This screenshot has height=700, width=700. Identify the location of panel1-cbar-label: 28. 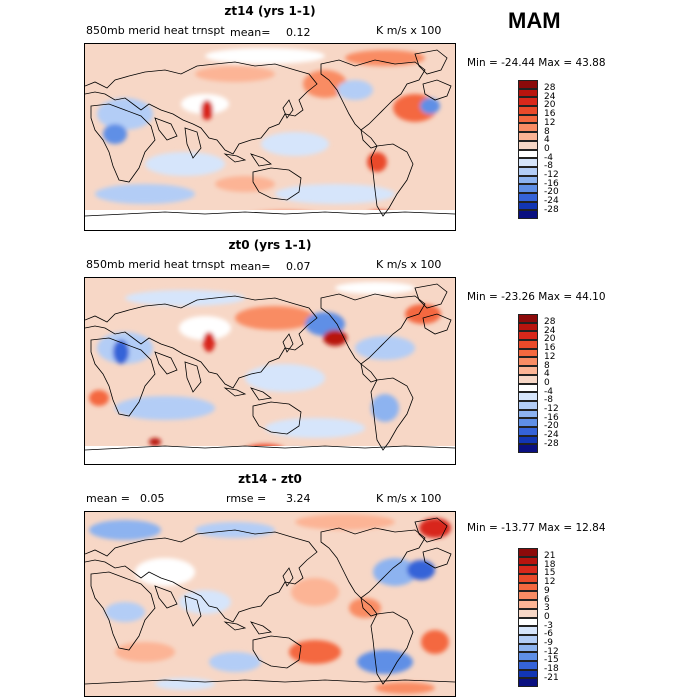
(550, 88).